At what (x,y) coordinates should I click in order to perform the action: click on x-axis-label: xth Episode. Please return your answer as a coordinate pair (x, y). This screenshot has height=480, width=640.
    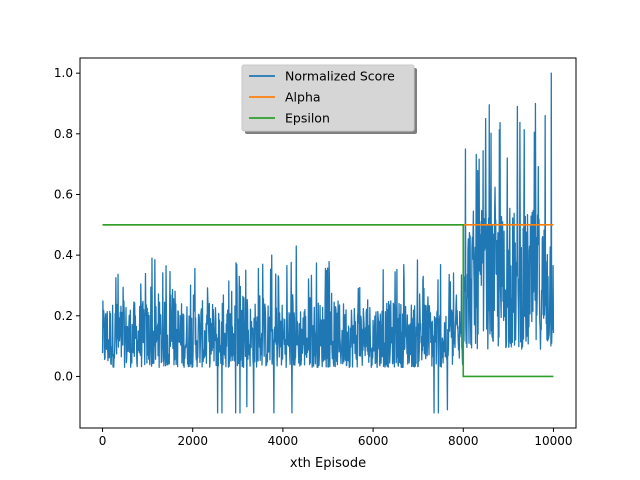
    Looking at the image, I should click on (328, 463).